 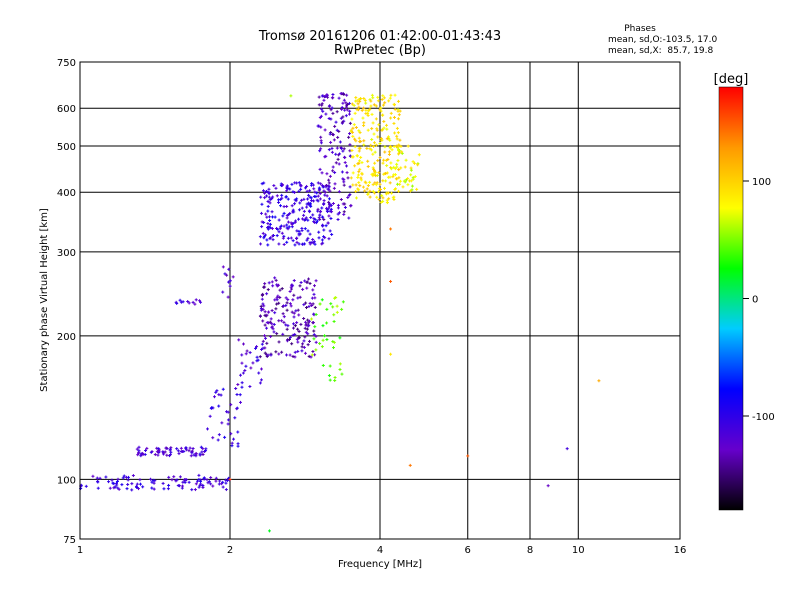 What do you see at coordinates (80, 550) in the screenshot?
I see `x-tick-label: 1` at bounding box center [80, 550].